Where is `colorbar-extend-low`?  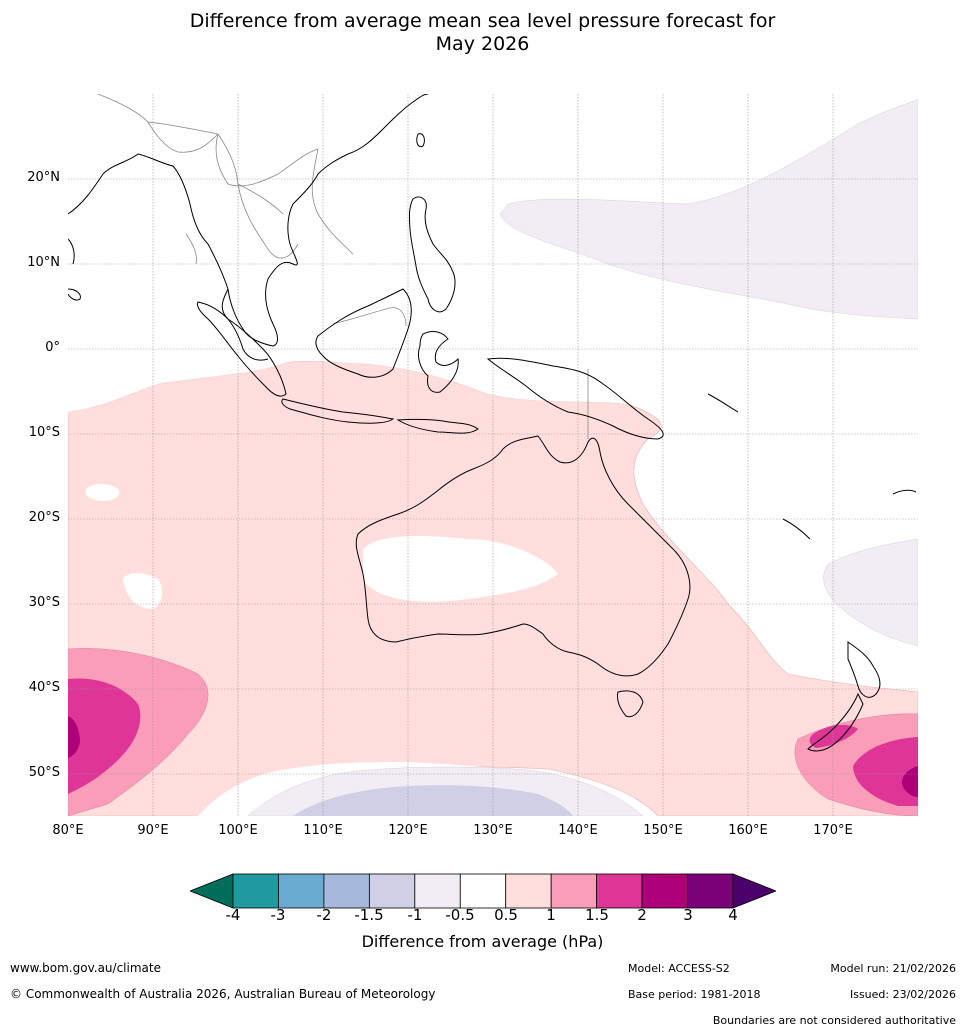 colorbar-extend-low is located at coordinates (212, 891).